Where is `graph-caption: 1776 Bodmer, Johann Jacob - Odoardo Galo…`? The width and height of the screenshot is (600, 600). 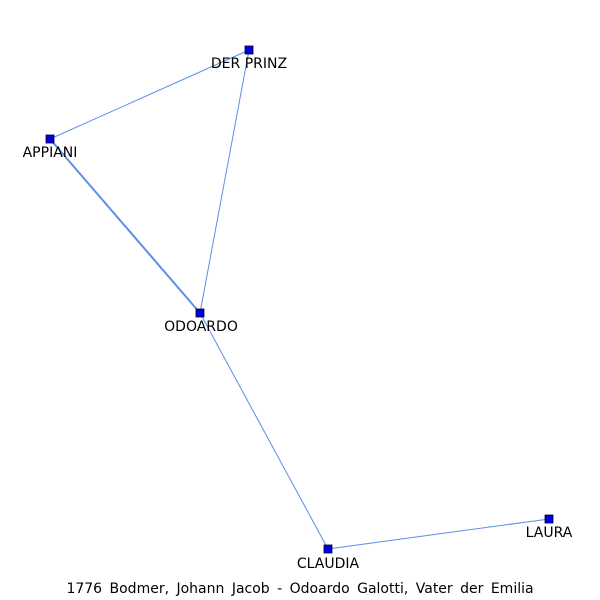 graph-caption: 1776 Bodmer, Johann Jacob - Odoardo Galo… is located at coordinates (300, 589).